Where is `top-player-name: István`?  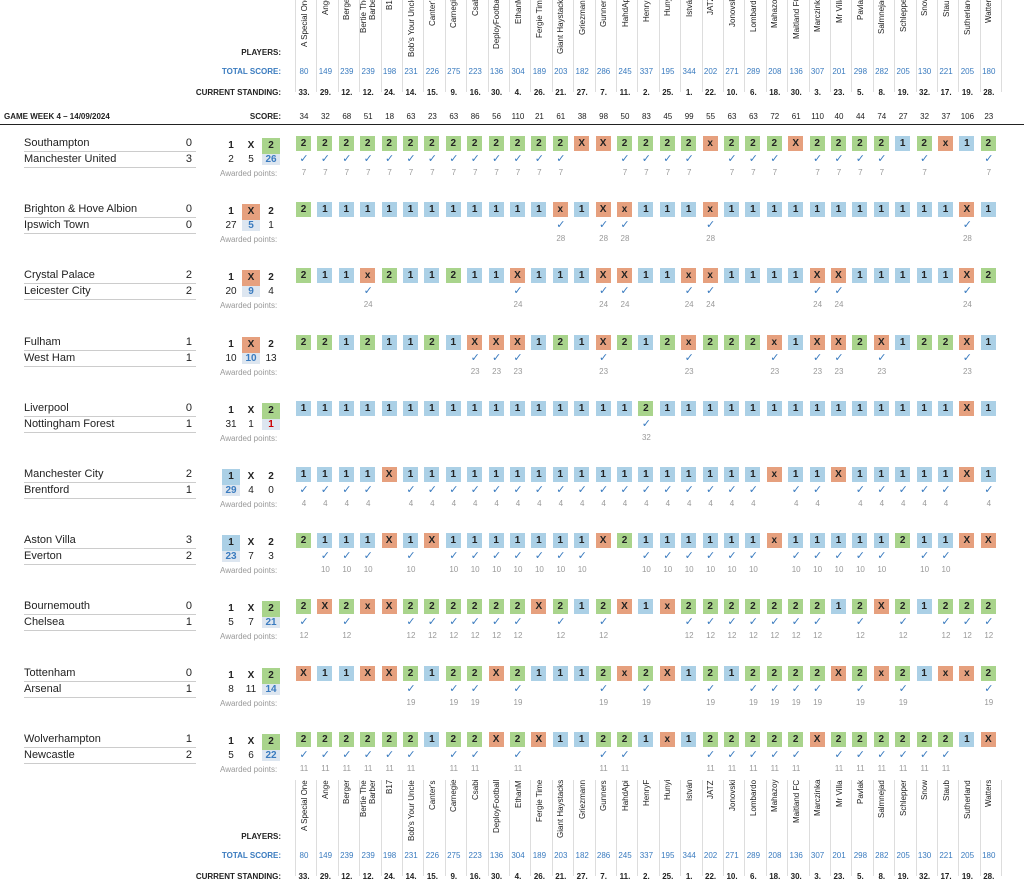
top-player-name: István is located at coordinates (689, 29).